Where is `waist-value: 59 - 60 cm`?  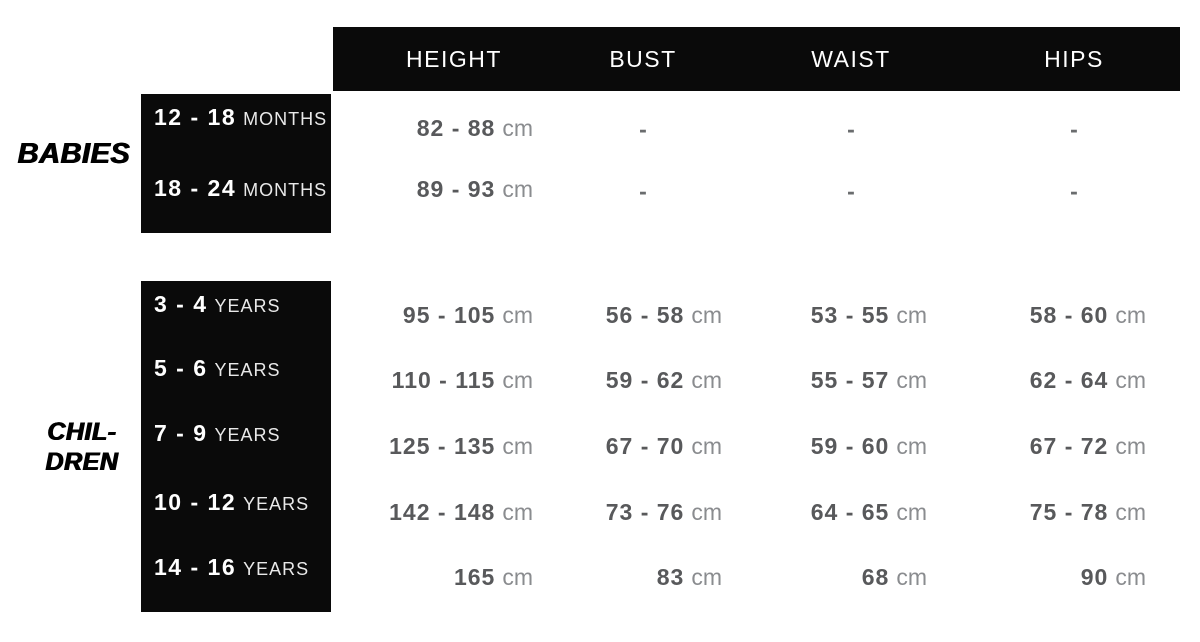
waist-value: 59 - 60 cm is located at coordinates (869, 448).